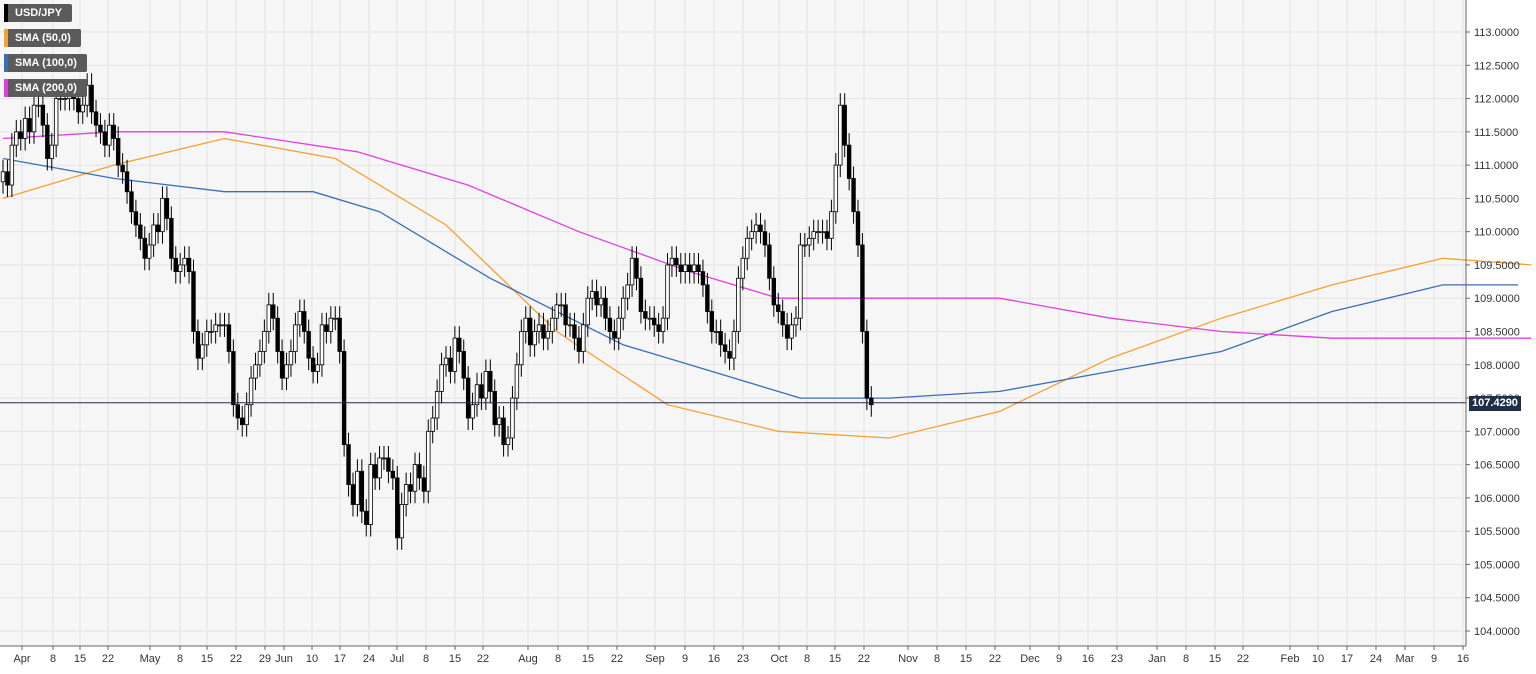 This screenshot has width=1536, height=674. What do you see at coordinates (1497, 499) in the screenshot?
I see `y-tick-label: 106.0000` at bounding box center [1497, 499].